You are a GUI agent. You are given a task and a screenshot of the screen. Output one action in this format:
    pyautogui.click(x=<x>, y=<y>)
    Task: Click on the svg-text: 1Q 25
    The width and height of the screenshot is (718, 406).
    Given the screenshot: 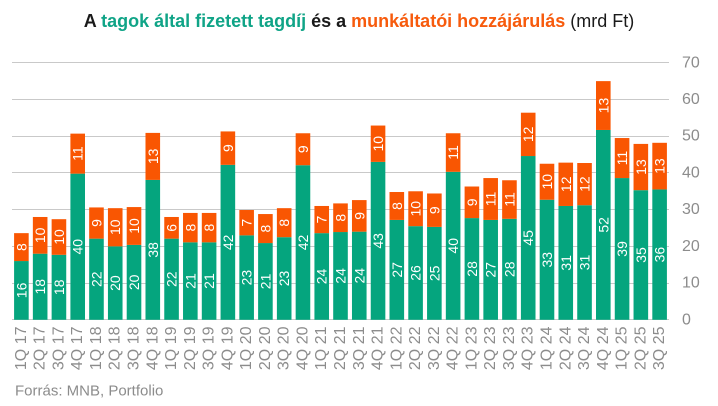 What is the action you would take?
    pyautogui.click(x=622, y=348)
    